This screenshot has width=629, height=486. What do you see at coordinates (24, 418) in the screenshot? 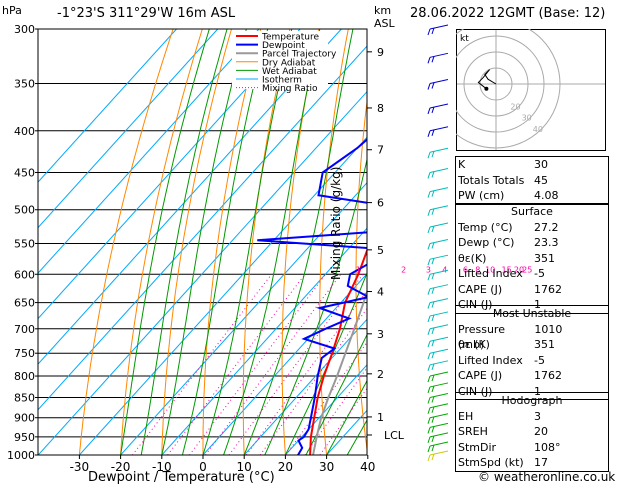
I see `pressure-tick-label: 900` at bounding box center [24, 418].